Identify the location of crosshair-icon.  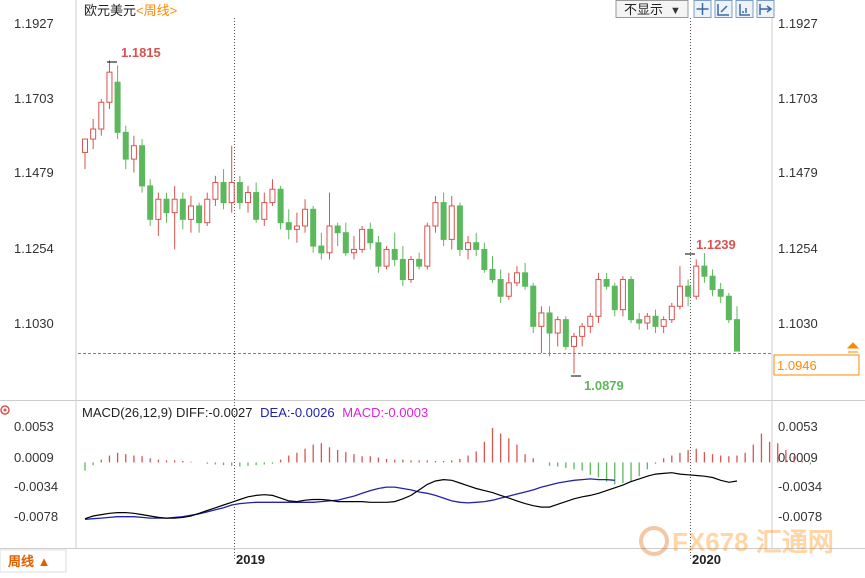
(702, 9).